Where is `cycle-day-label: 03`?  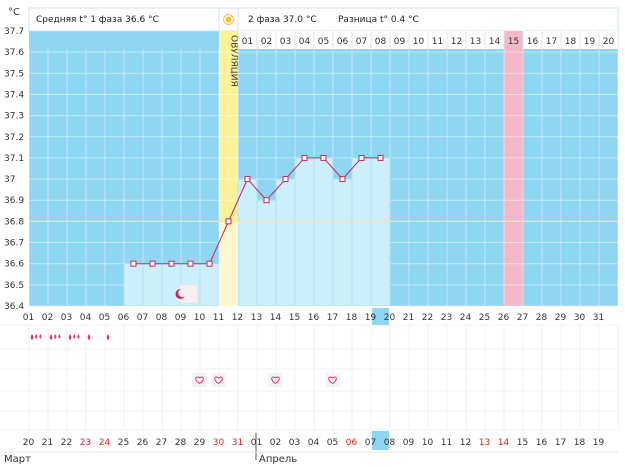
cycle-day-label: 03 is located at coordinates (66, 318).